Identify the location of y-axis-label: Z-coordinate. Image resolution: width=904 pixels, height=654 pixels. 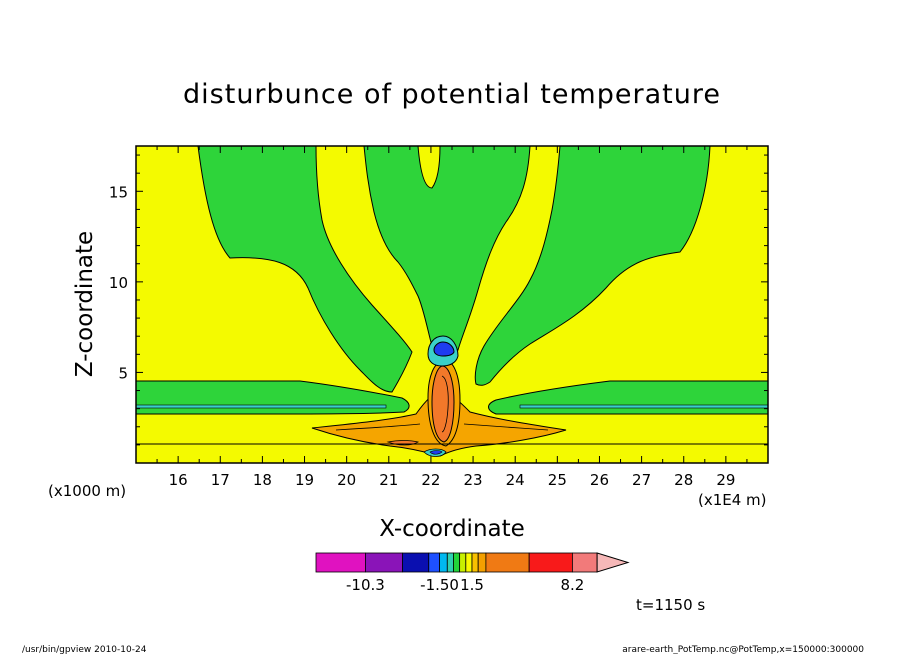
(85, 304).